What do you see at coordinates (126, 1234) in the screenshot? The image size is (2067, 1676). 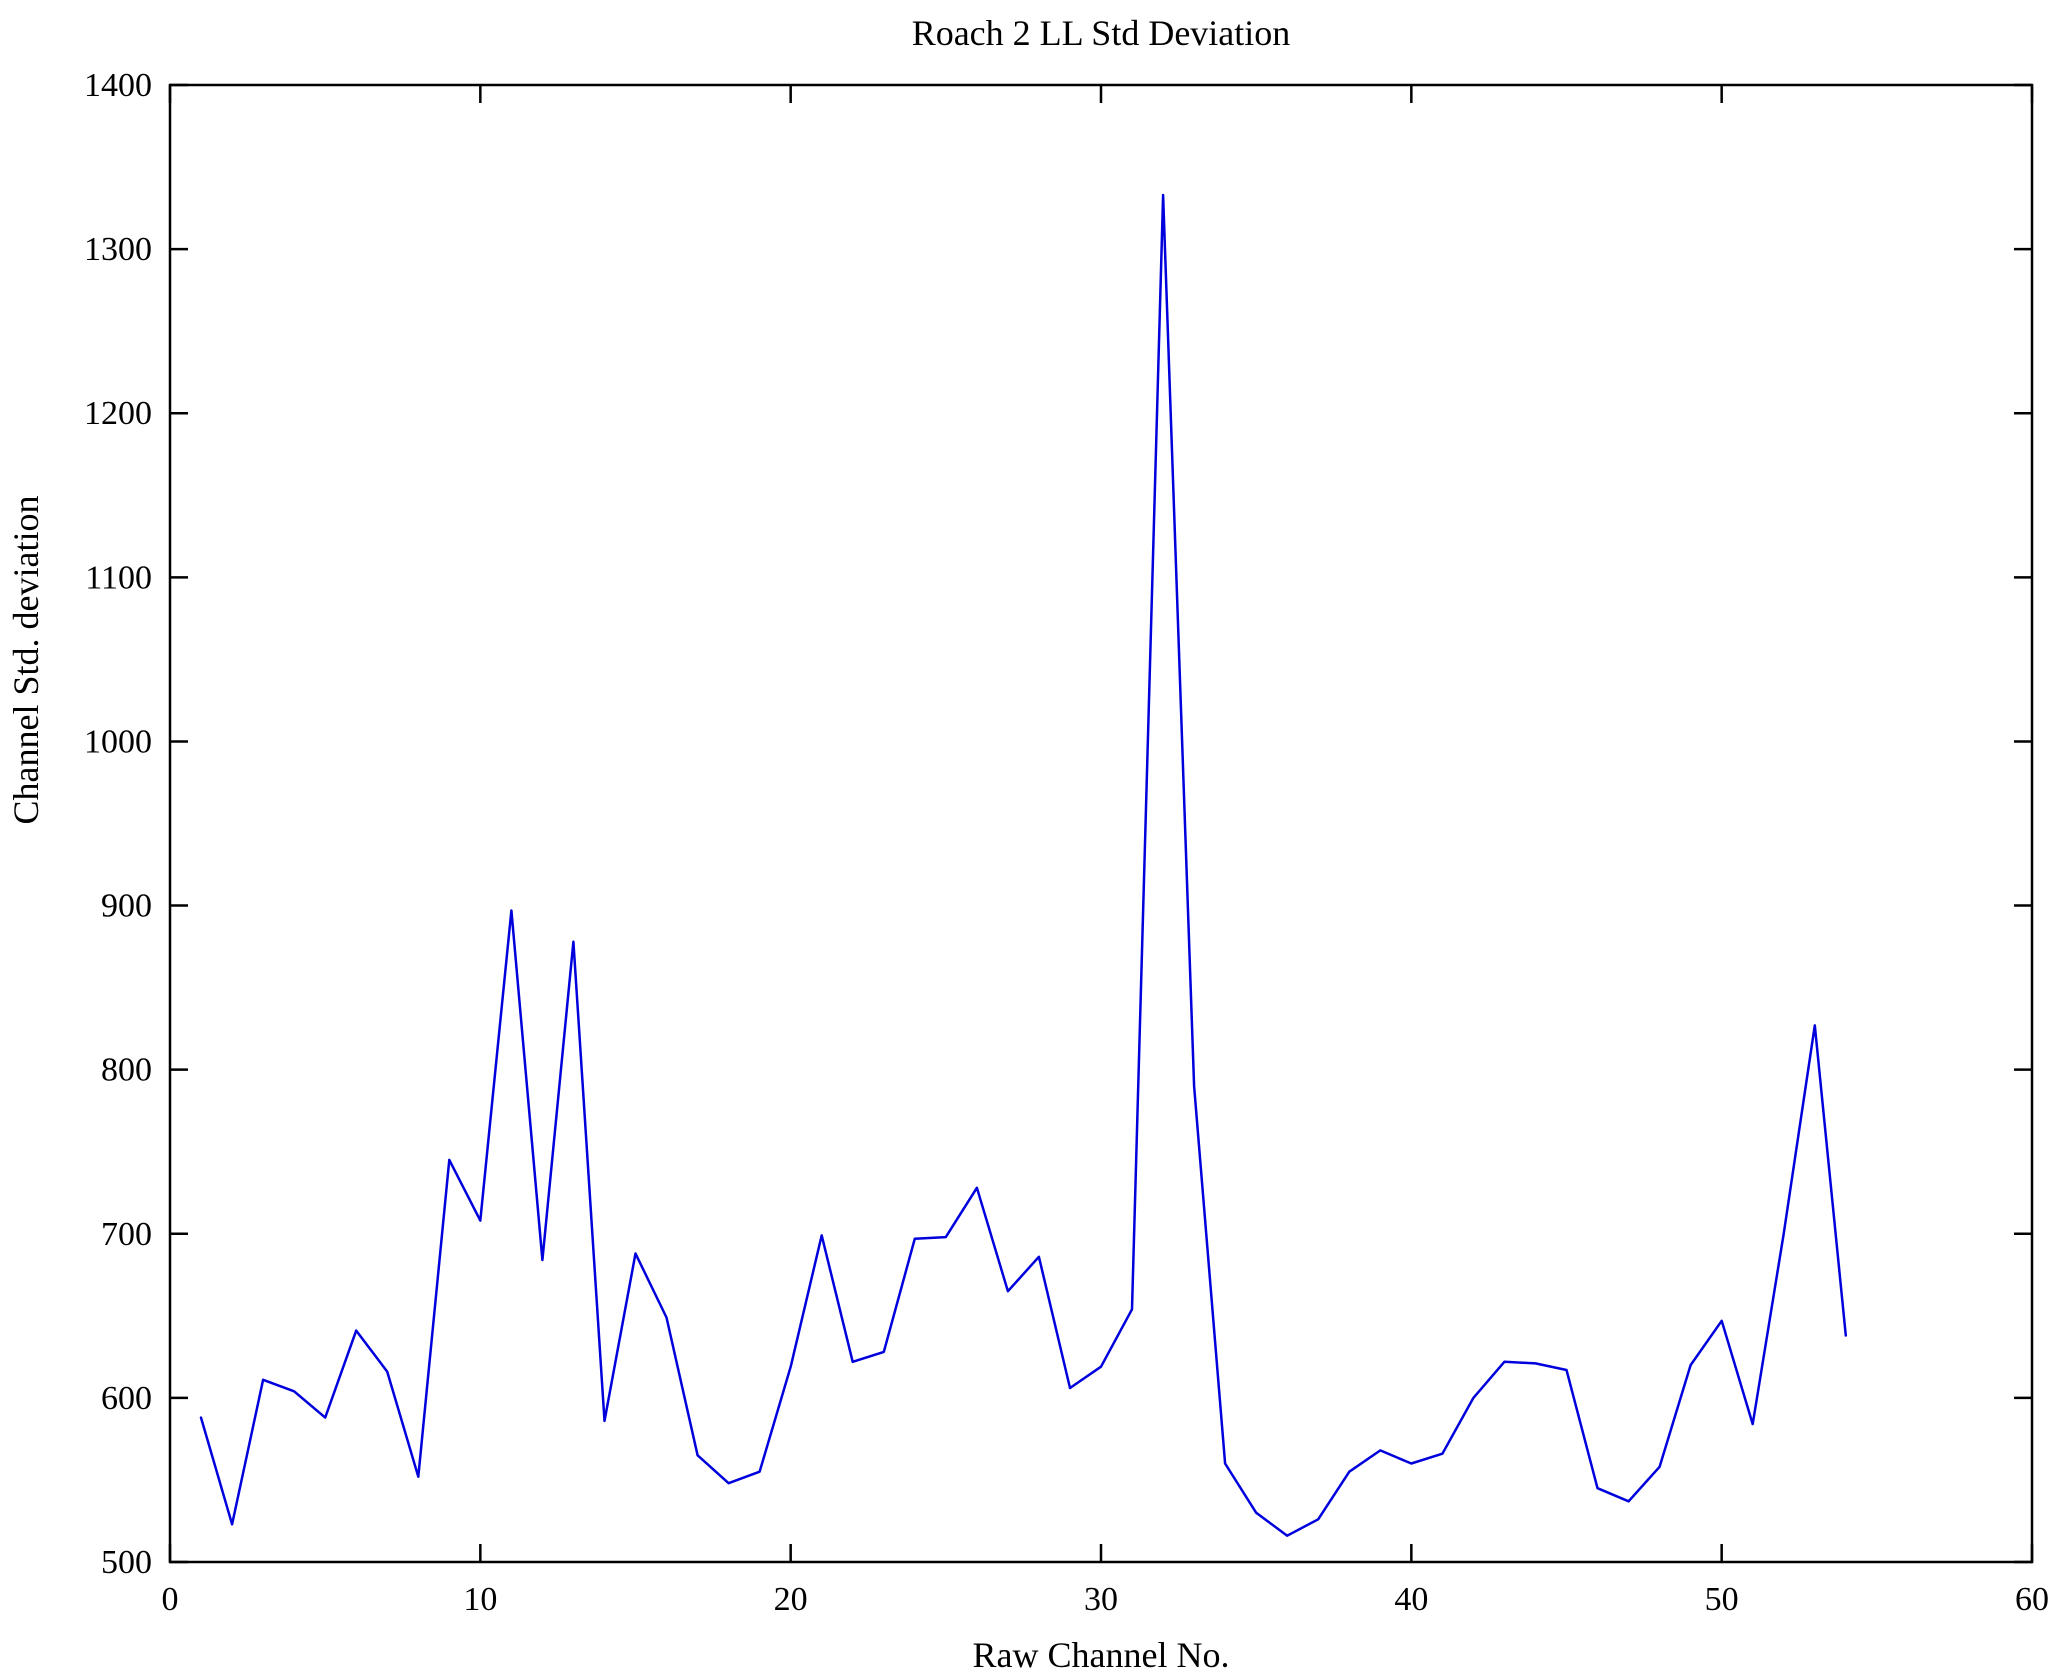 I see `y-tick-label: 700` at bounding box center [126, 1234].